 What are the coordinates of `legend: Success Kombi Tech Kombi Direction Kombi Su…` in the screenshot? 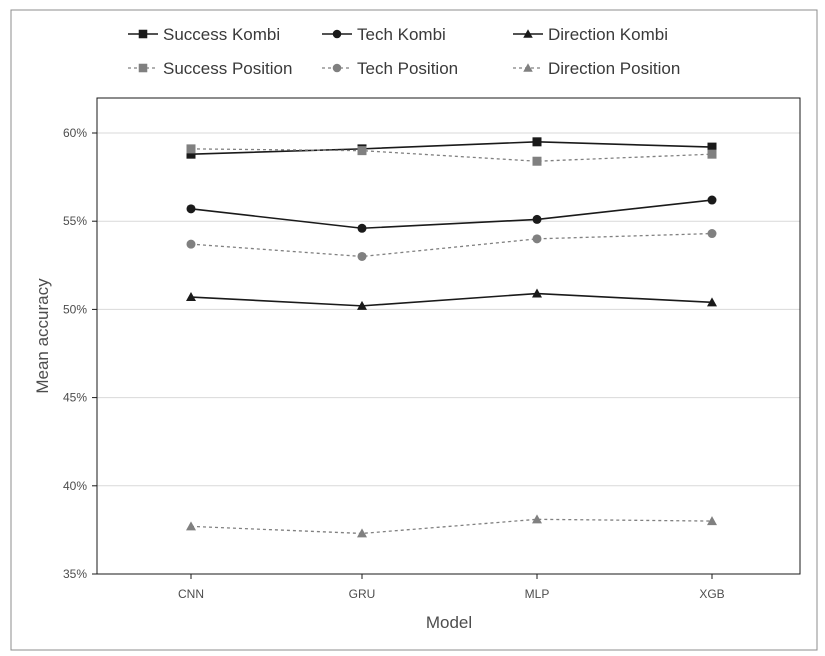 It's located at (404, 51).